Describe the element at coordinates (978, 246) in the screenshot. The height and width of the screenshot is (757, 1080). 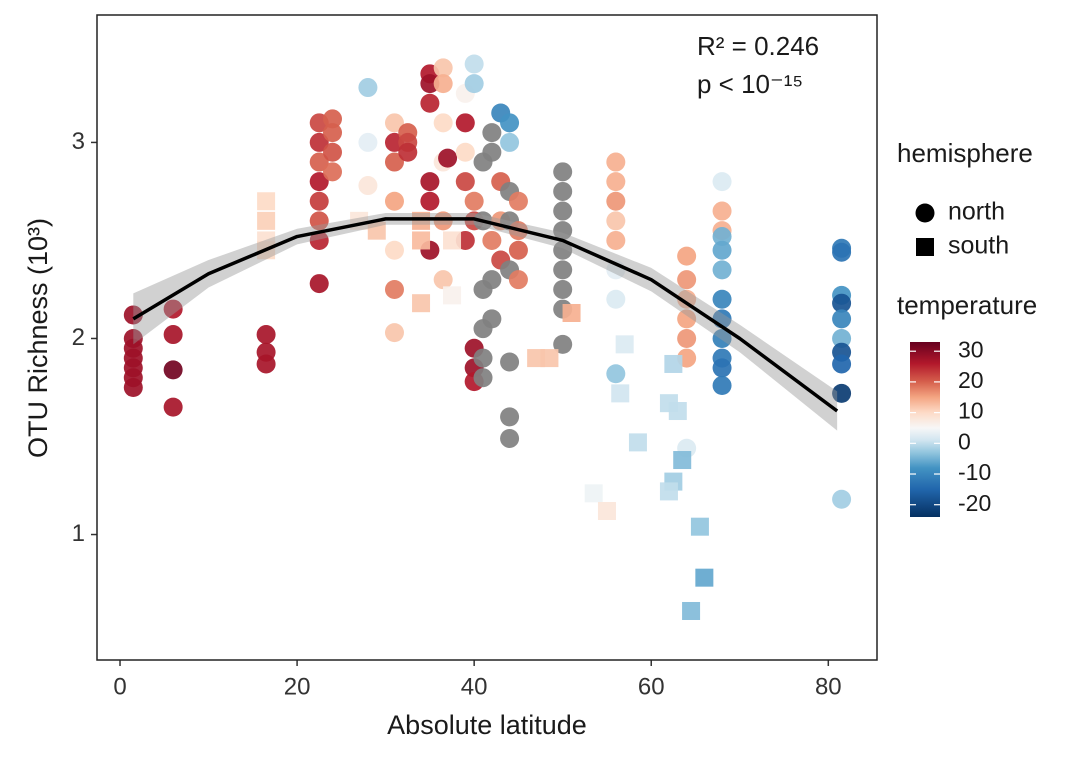
I see `legend-label: south` at that location.